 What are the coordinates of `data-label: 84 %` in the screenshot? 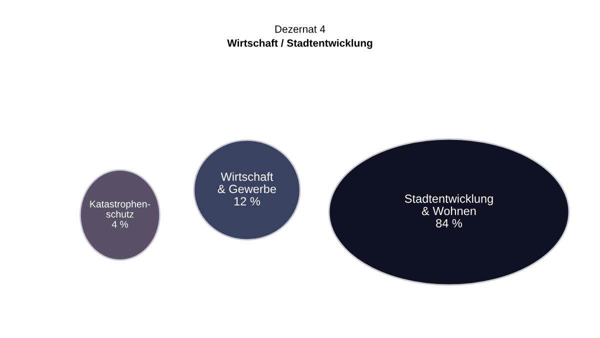 It's located at (449, 223).